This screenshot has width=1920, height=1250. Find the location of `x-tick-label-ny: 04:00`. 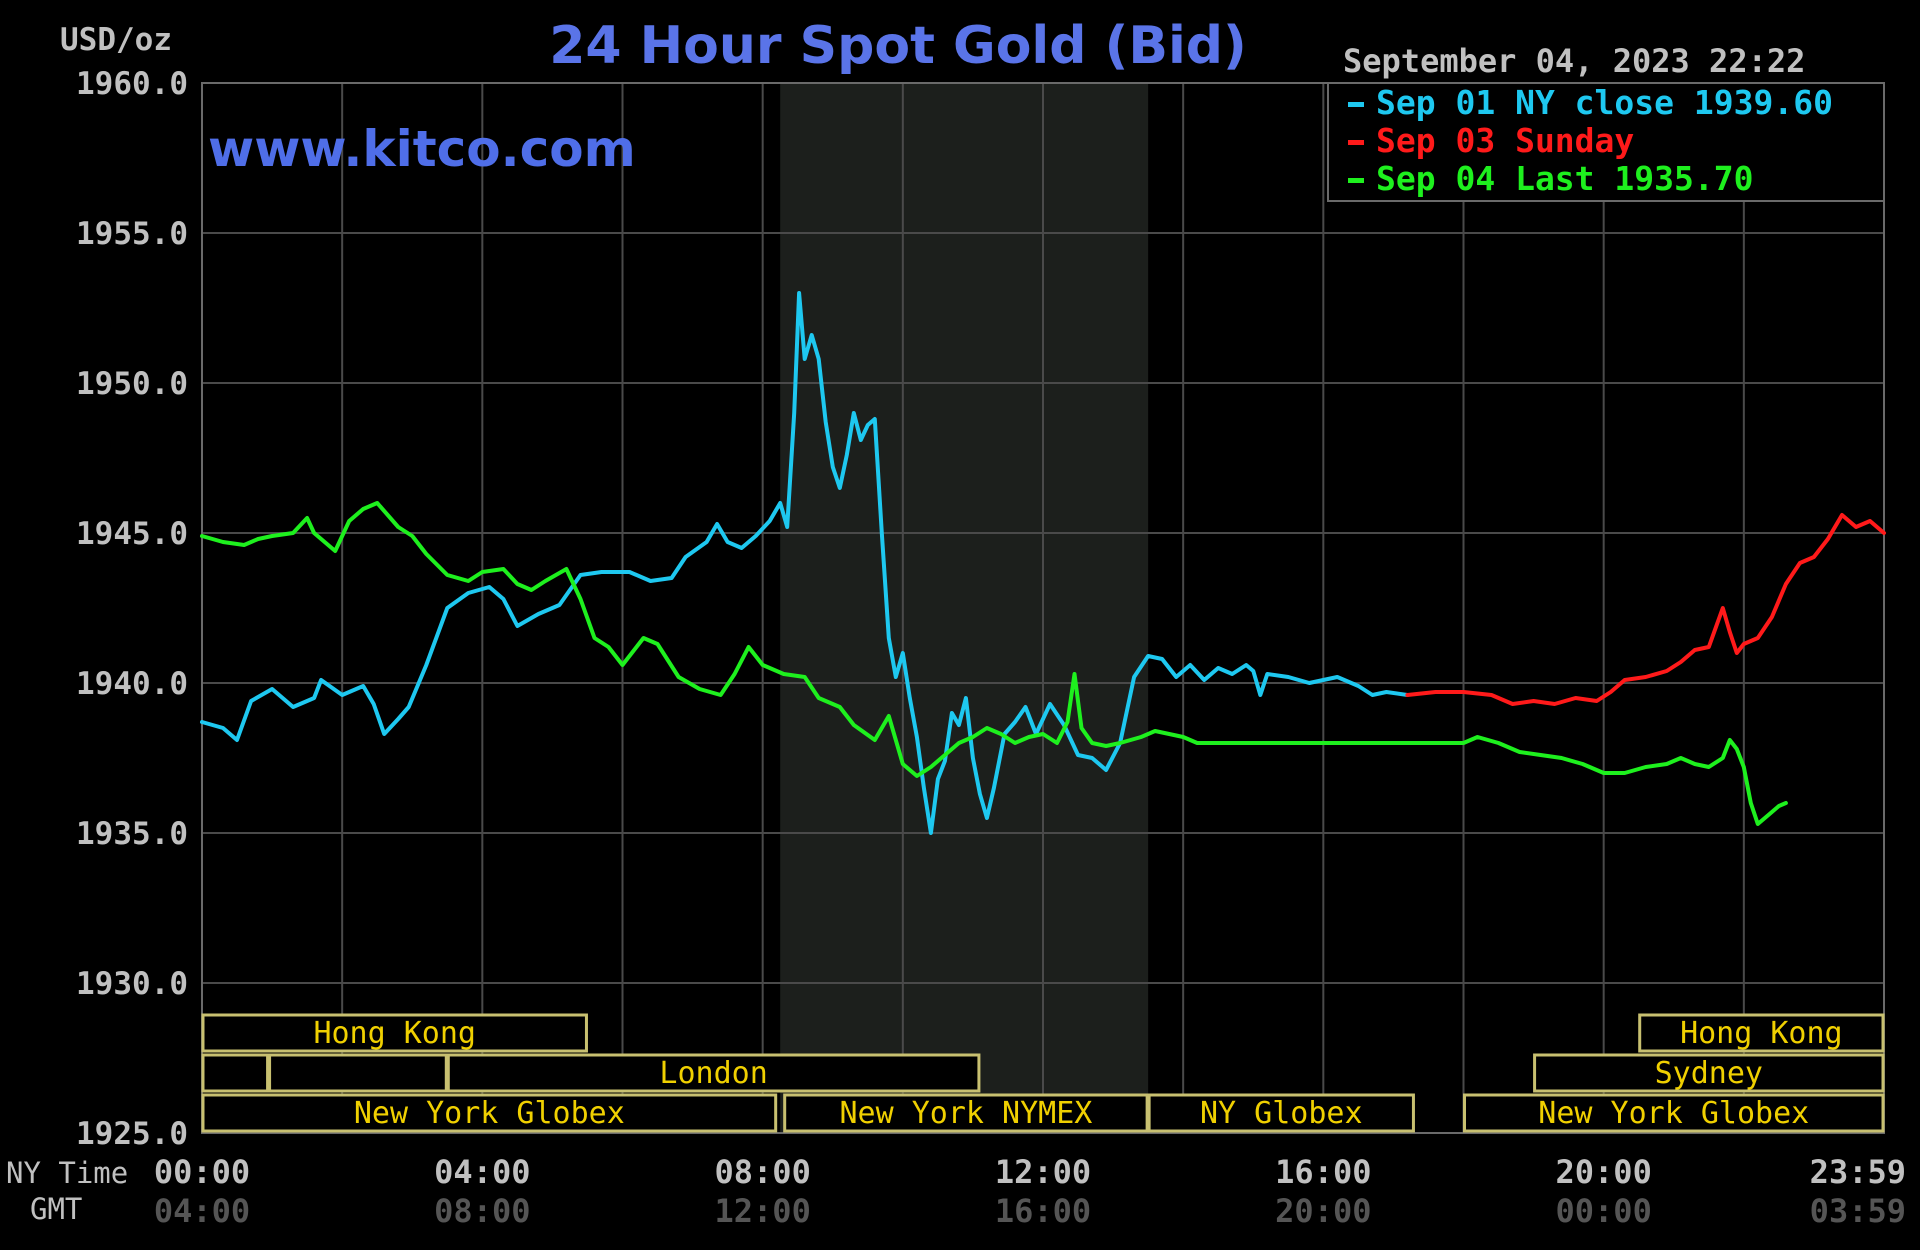

x-tick-label-ny: 04:00 is located at coordinates (482, 1172).